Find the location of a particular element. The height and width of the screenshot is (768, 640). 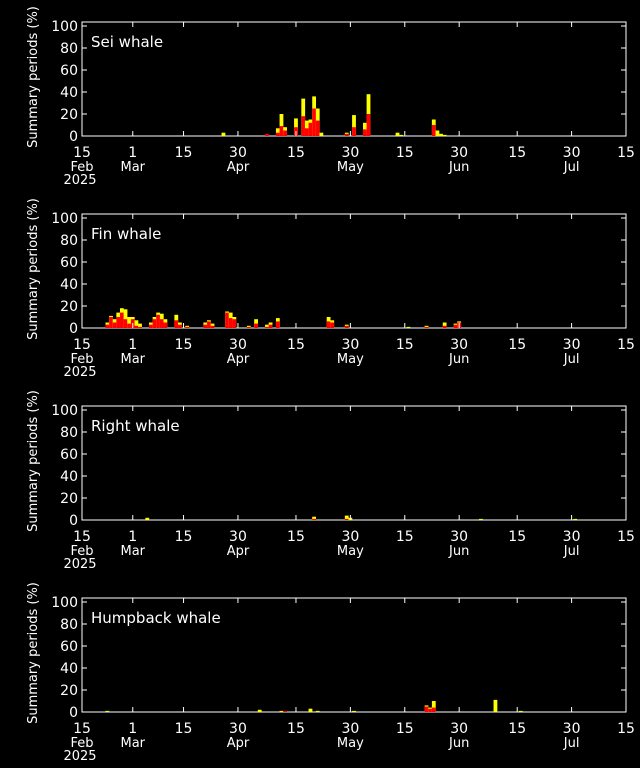

y-tick-label: 20 is located at coordinates (69, 115).